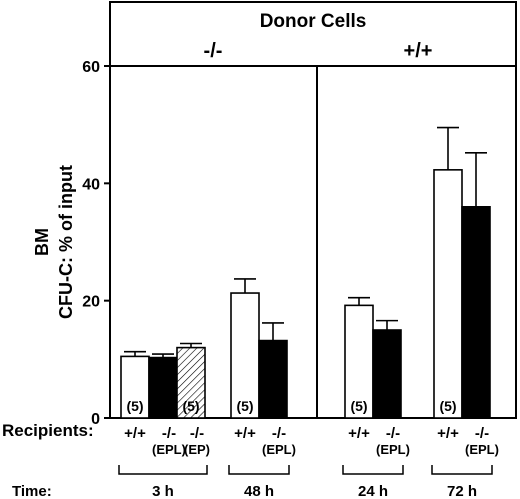 Image resolution: width=520 pixels, height=499 pixels. Describe the element at coordinates (259, 491) in the screenshot. I see `time-group-label: 48 h` at that location.